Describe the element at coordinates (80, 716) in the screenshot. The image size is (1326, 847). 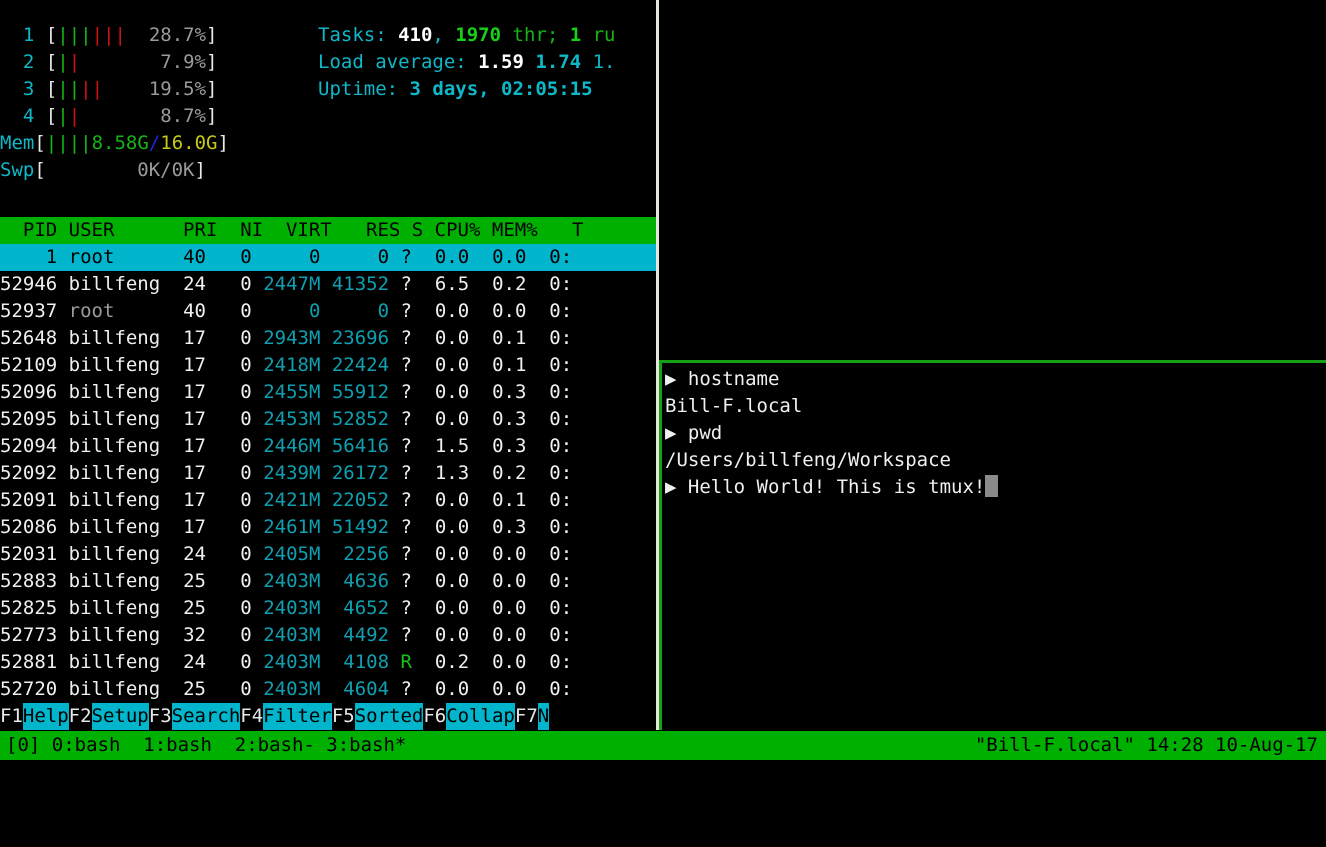
I see `fkey-number-f2: F2` at that location.